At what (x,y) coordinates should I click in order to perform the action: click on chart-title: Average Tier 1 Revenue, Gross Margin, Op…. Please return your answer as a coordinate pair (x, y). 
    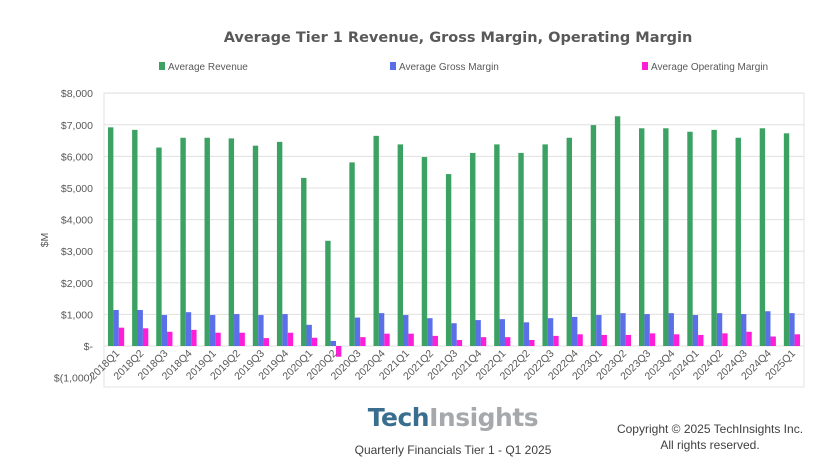
    Looking at the image, I should click on (458, 38).